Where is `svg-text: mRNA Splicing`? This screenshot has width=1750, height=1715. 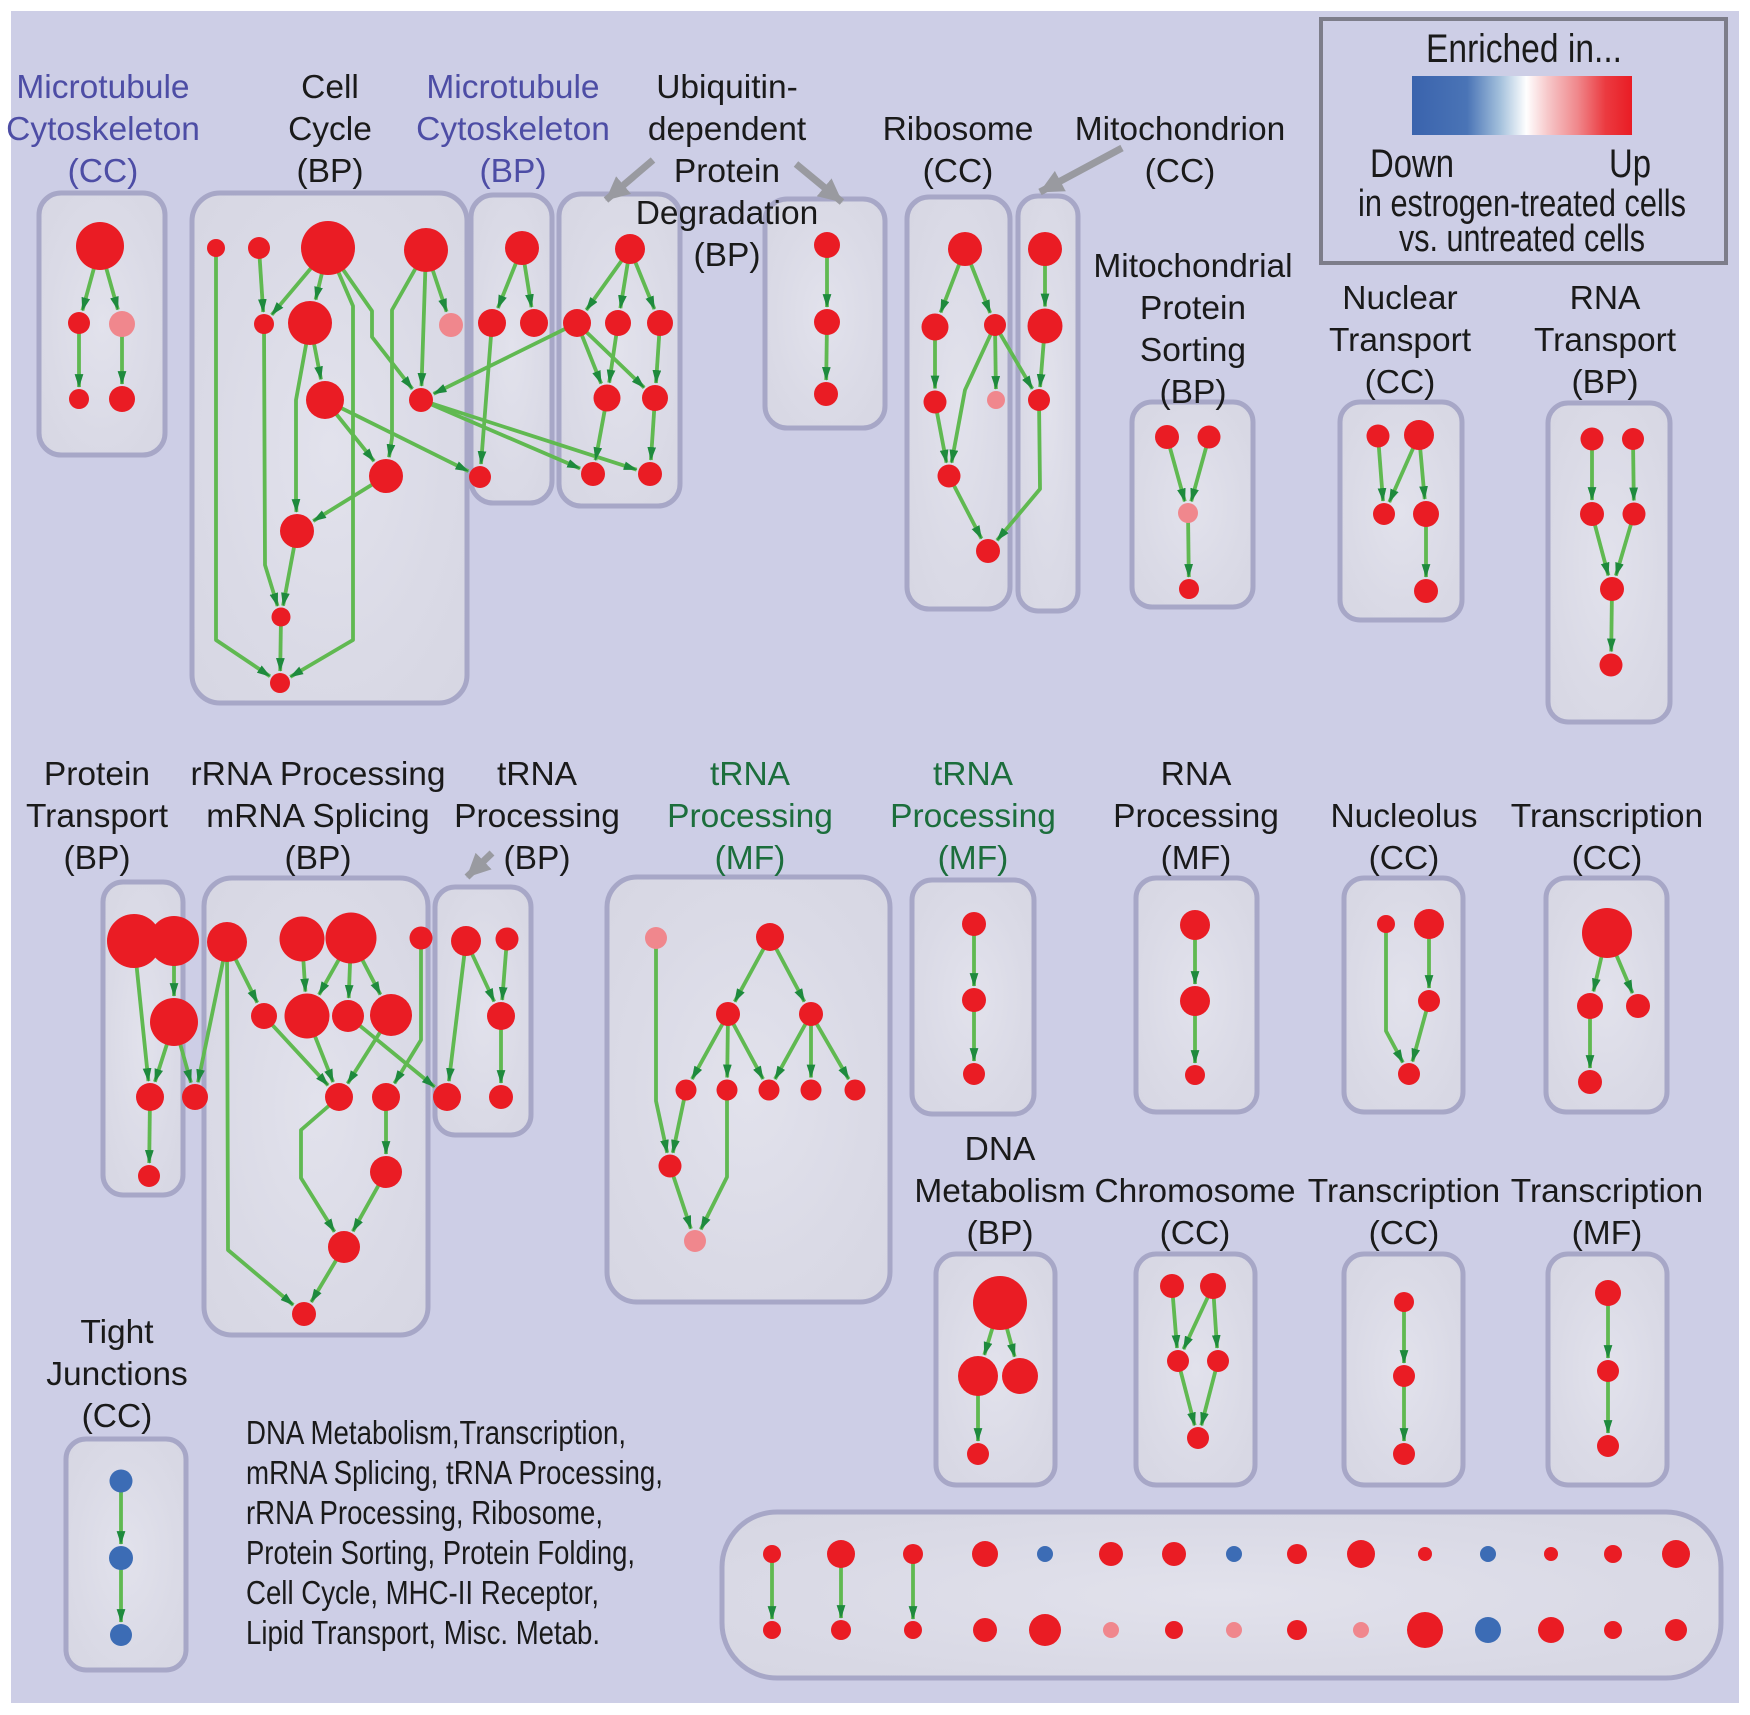
svg-text: mRNA Splicing is located at coordinates (317, 816).